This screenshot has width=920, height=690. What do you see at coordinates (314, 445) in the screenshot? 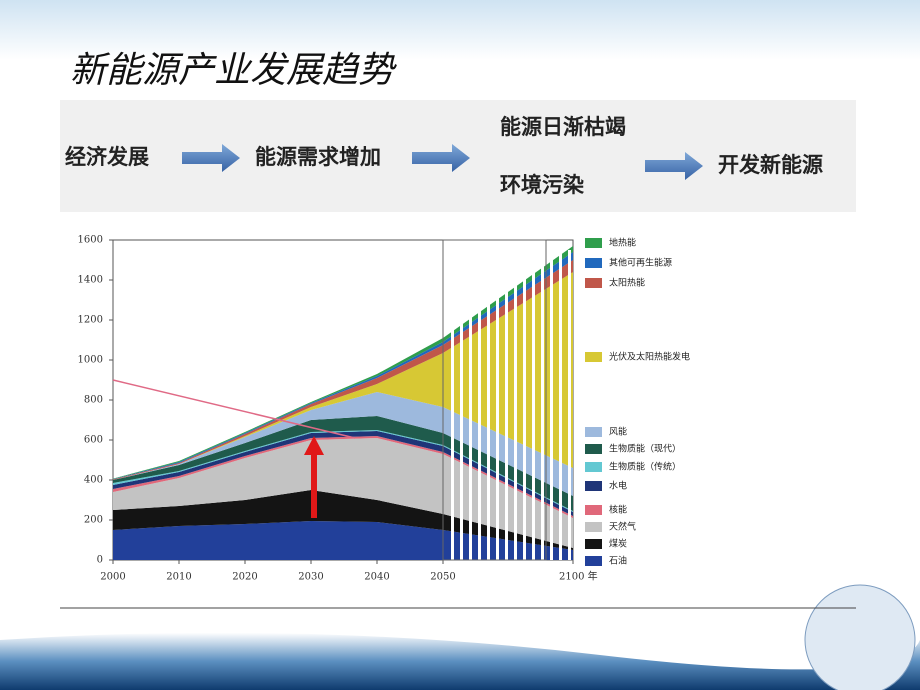
I see `arrow-head` at bounding box center [314, 445].